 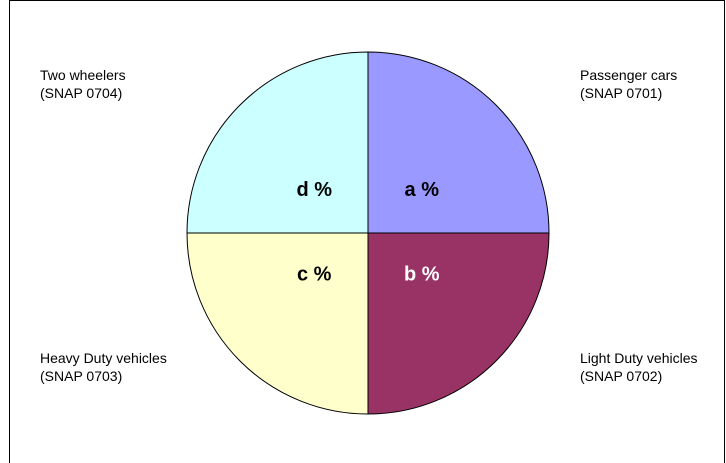 What do you see at coordinates (639, 367) in the screenshot?
I see `category-label: Light Duty vehicles (SNAP 0702)` at bounding box center [639, 367].